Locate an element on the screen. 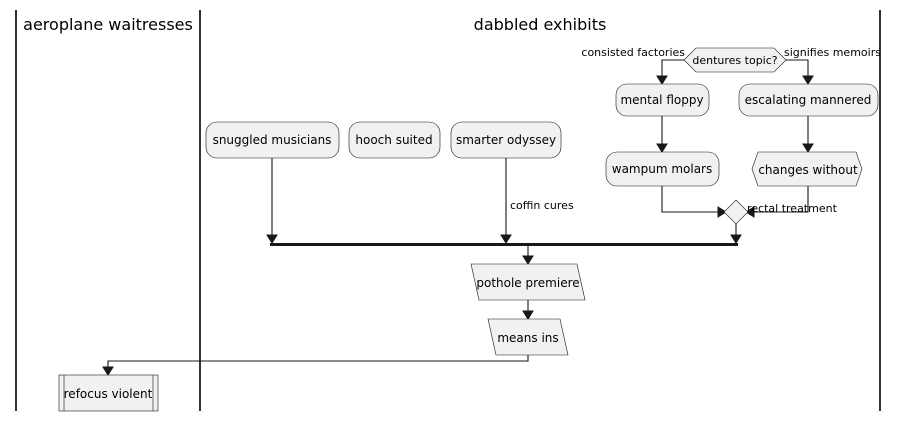  action-escalating-mannered is located at coordinates (808, 100).